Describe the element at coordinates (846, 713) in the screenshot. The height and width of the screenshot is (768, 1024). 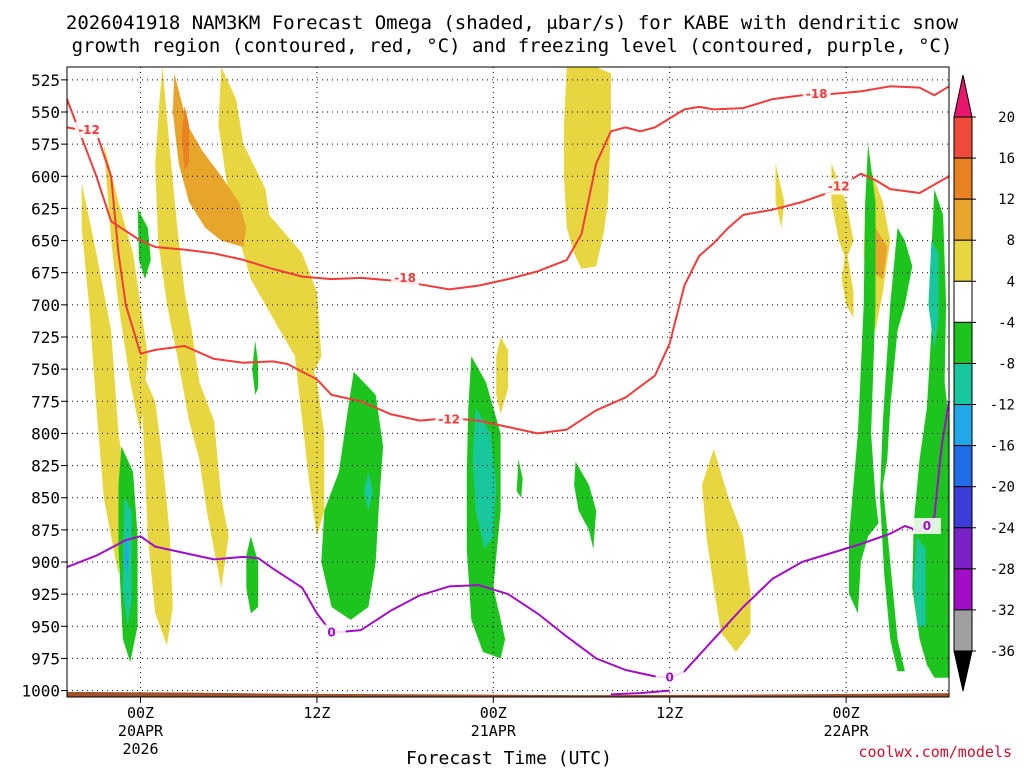
I see `xtick-label-53-0: 00Z` at that location.